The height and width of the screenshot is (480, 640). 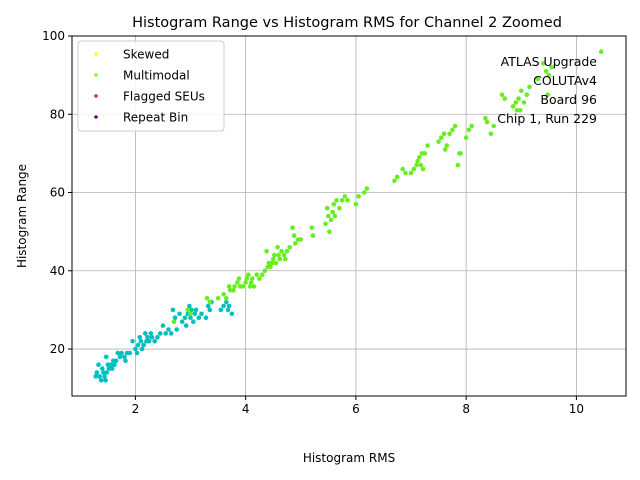 I want to click on legend-label: Flagged SEUs, so click(x=164, y=97).